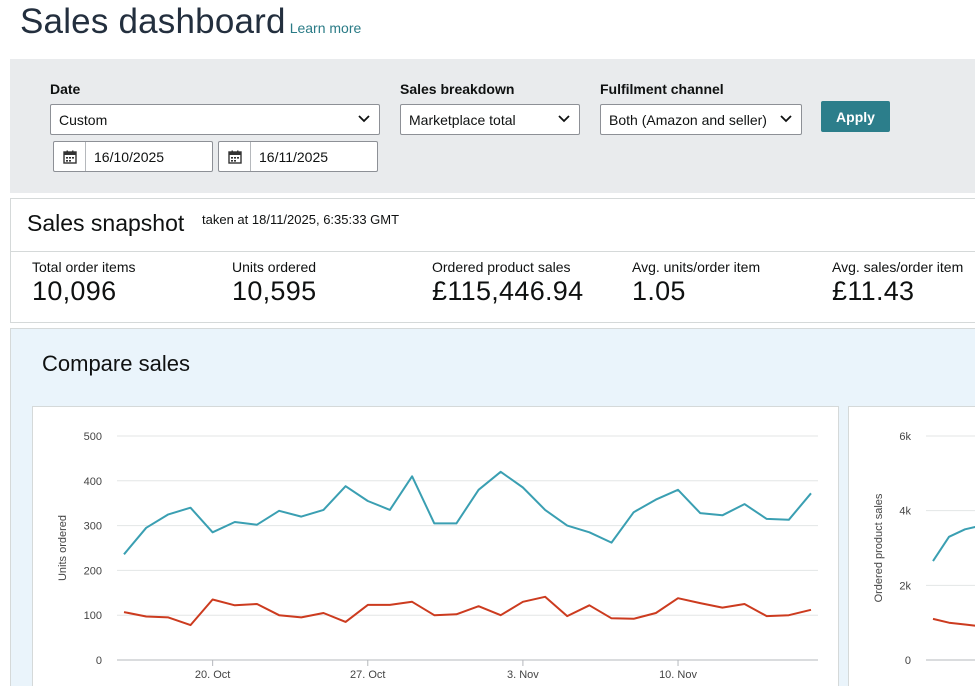 The height and width of the screenshot is (686, 975). What do you see at coordinates (696, 283) in the screenshot?
I see `metric-avg-units-per-order-item: Avg. units/order item 1.05` at bounding box center [696, 283].